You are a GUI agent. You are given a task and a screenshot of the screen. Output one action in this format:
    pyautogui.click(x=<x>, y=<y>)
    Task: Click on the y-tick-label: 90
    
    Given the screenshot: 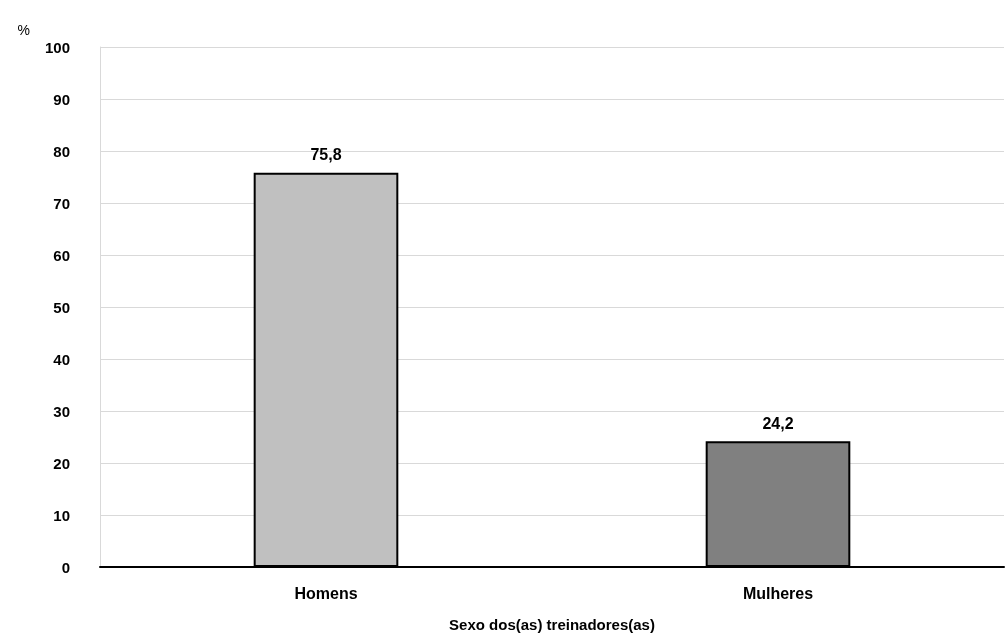 What is the action you would take?
    pyautogui.click(x=61, y=99)
    